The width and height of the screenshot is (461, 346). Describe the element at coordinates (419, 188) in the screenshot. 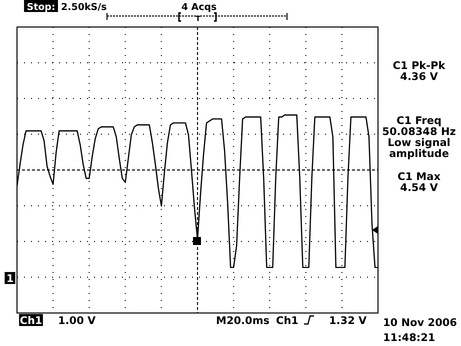

I see `text: 4.54 V` at that location.